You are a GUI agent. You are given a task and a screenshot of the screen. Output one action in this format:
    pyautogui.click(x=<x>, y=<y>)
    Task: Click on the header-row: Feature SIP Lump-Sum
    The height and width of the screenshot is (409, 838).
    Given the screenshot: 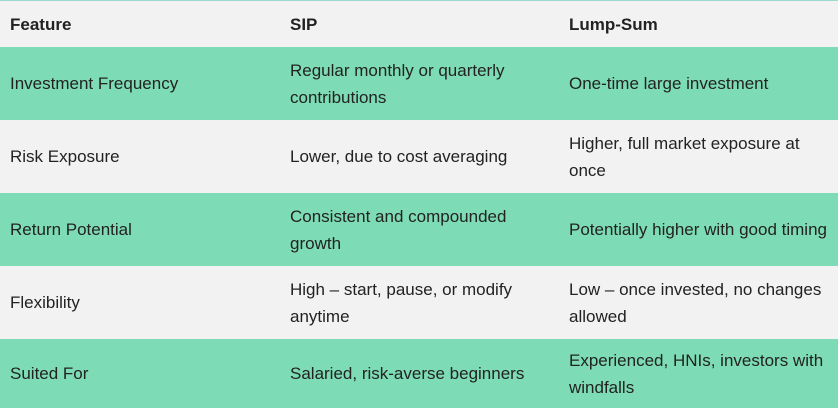 What is the action you would take?
    pyautogui.click(x=419, y=23)
    